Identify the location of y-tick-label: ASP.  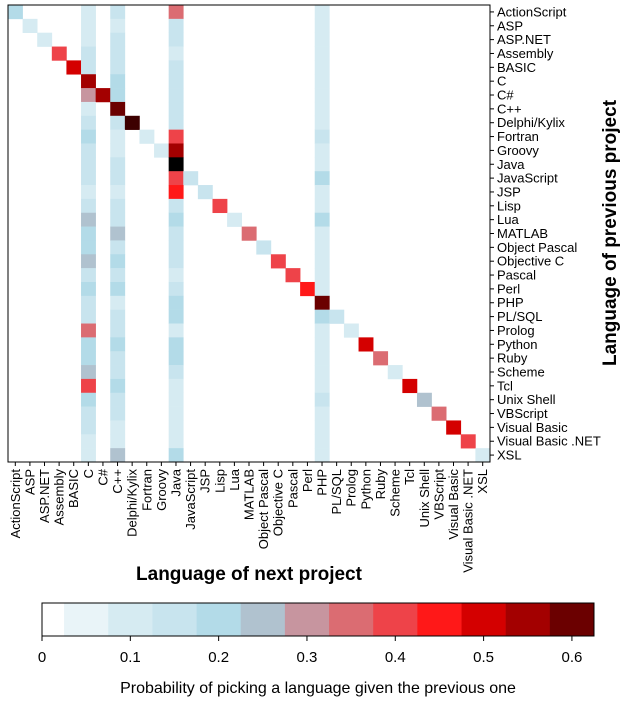
(510, 25).